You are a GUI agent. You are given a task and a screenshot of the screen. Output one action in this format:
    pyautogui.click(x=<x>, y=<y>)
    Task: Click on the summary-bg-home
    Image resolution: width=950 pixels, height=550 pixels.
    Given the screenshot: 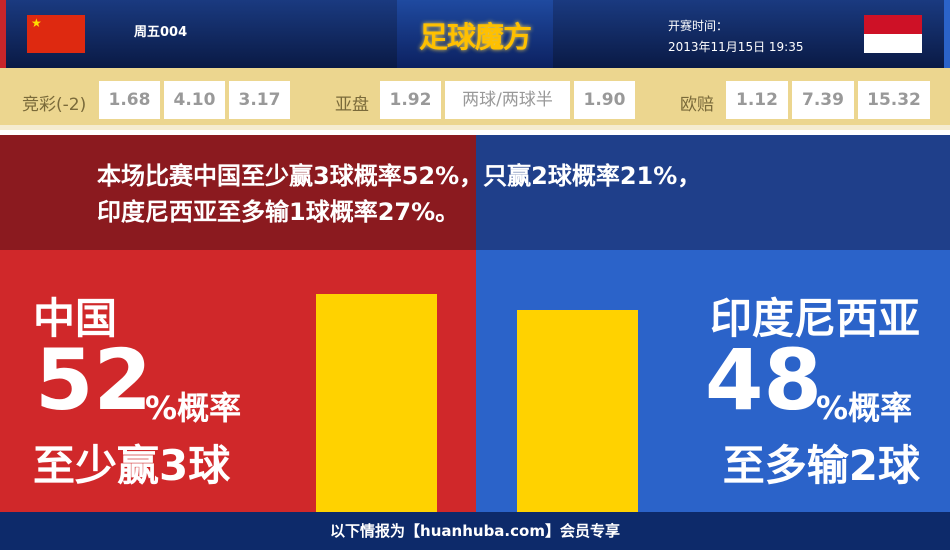 What is the action you would take?
    pyautogui.click(x=238, y=192)
    